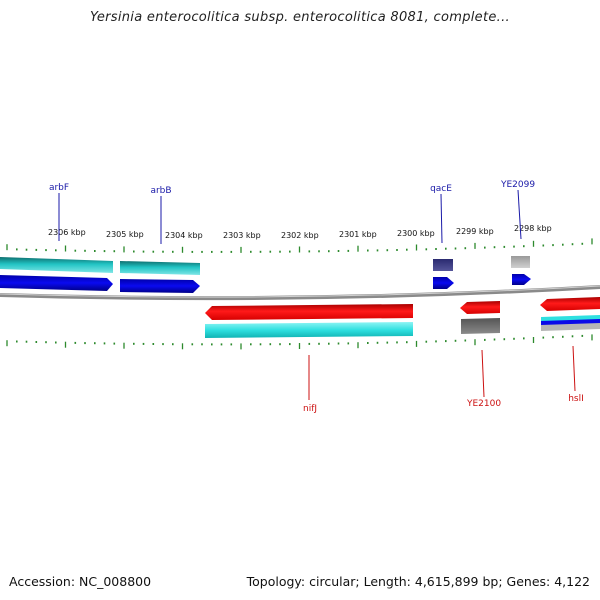  What do you see at coordinates (125, 234) in the screenshot?
I see `scale-label-2305: 2305 kbp` at bounding box center [125, 234].